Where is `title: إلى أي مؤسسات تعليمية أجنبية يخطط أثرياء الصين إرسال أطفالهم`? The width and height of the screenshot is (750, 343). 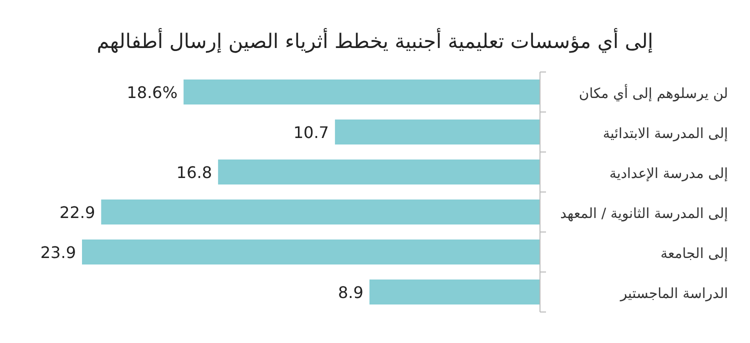 title: إلى أي مؤسسات تعليمية أجنبية يخطط أثرياء الصين إرسال أطفالهم is located at coordinates (375, 41).